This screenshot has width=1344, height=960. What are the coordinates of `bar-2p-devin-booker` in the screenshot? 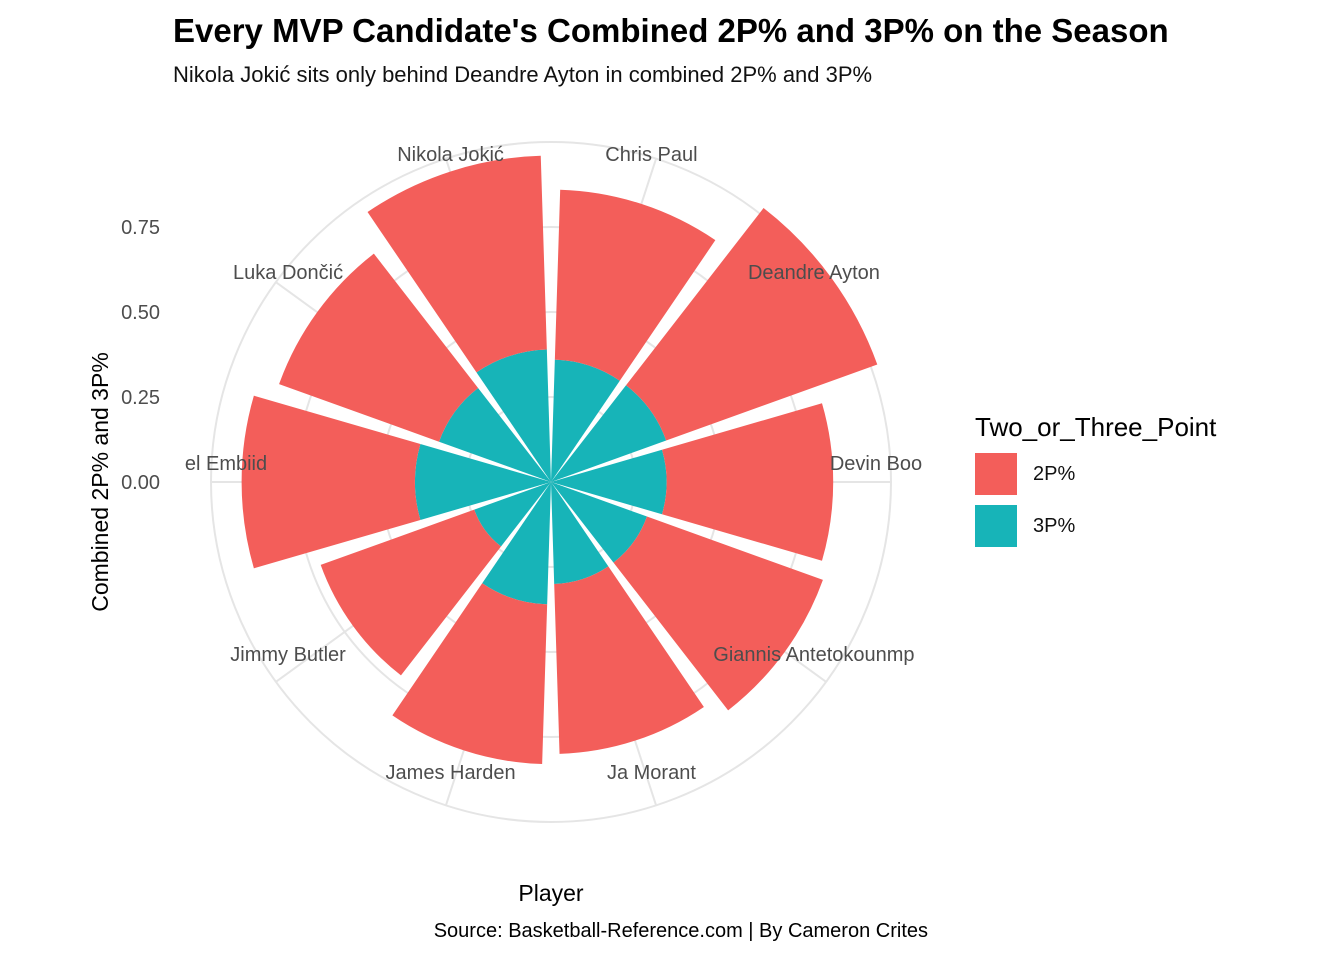 It's located at (748, 482).